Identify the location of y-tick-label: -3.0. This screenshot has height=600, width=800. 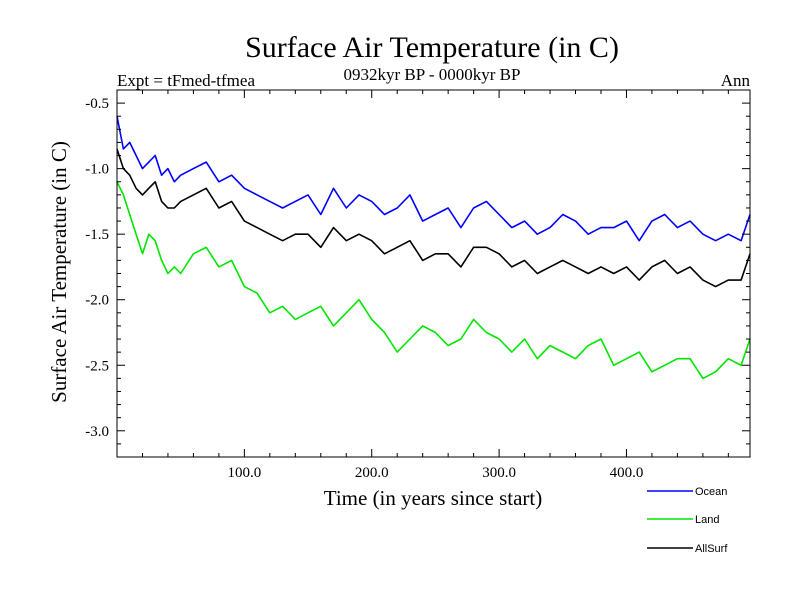
(97, 432).